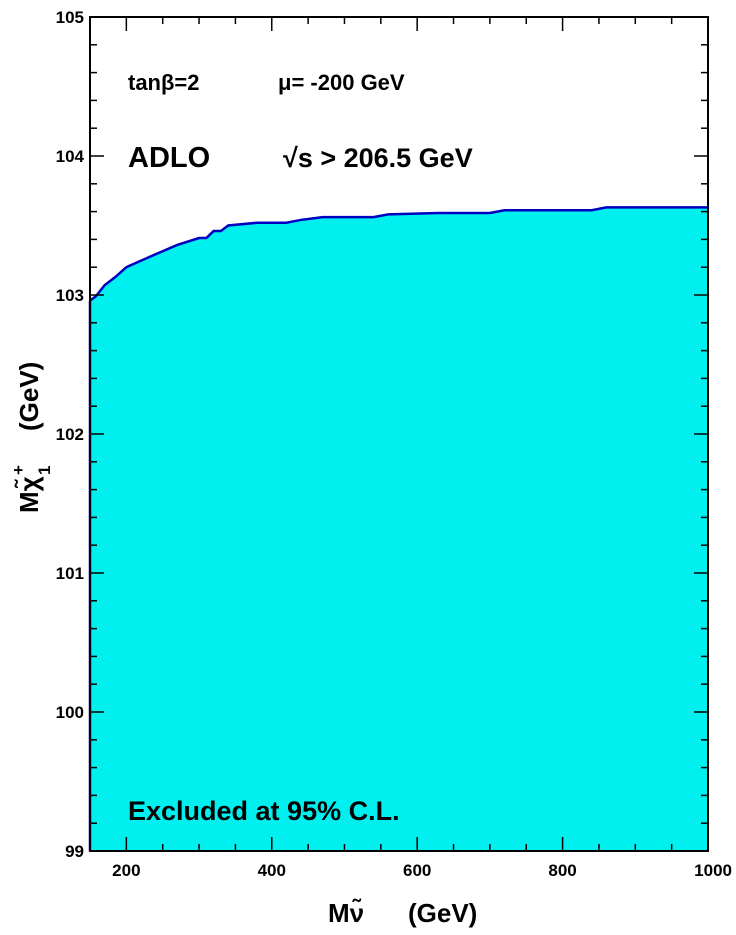  What do you see at coordinates (378, 158) in the screenshot?
I see `annotation-energy: √s > 206.5 GeV` at bounding box center [378, 158].